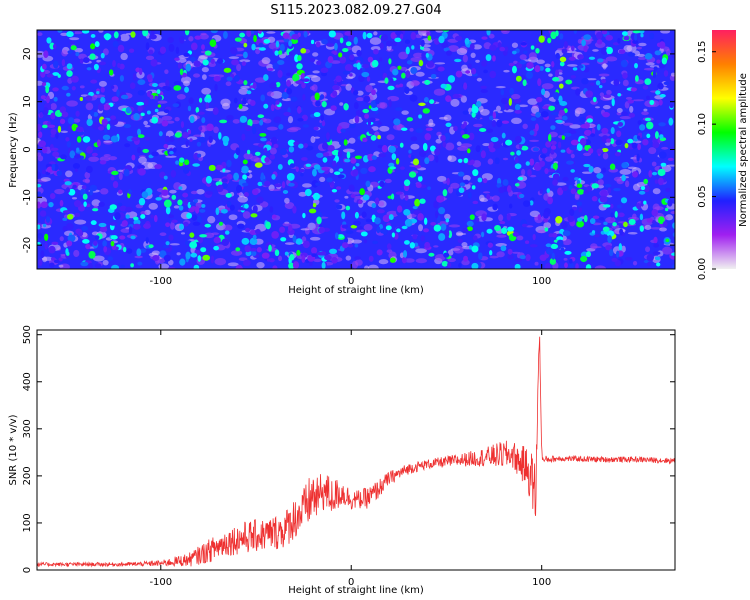 Image resolution: width=750 pixels, height=600 pixels. Describe the element at coordinates (702, 269) in the screenshot. I see `colorbar-tick-label: 0.00` at that location.